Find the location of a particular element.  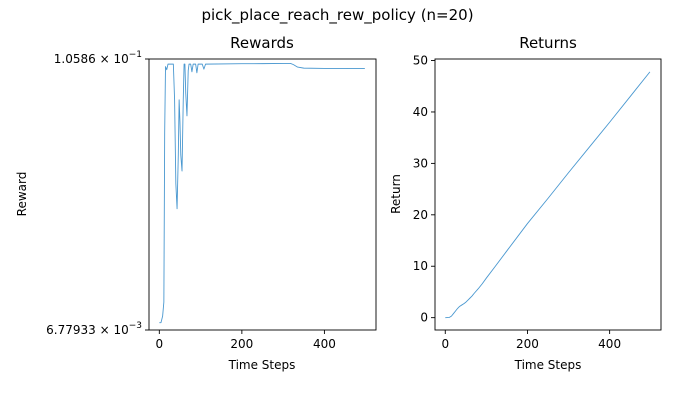

returns-xtick-label: 200 is located at coordinates (527, 344).